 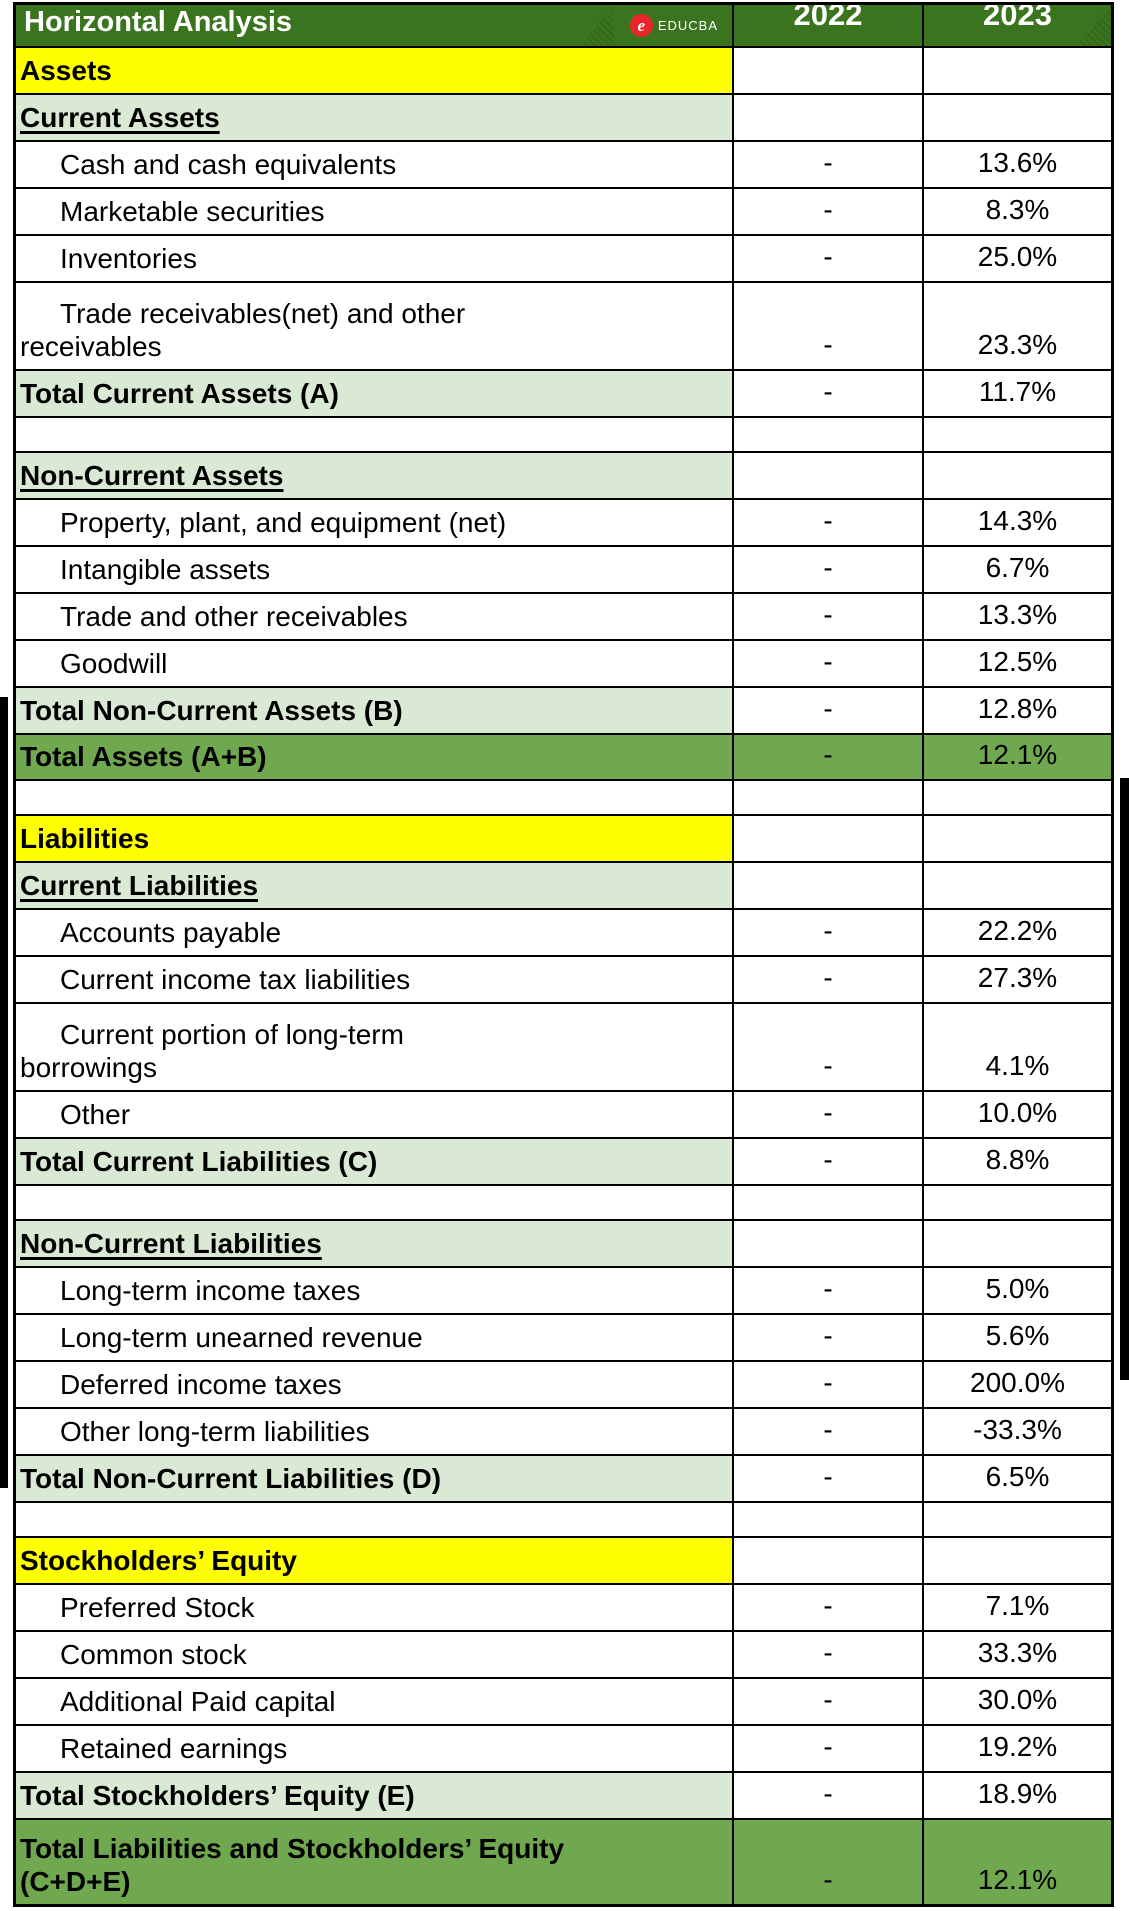 I want to click on total-row: Total Current Assets (A) - 11.7%, so click(x=563, y=394).